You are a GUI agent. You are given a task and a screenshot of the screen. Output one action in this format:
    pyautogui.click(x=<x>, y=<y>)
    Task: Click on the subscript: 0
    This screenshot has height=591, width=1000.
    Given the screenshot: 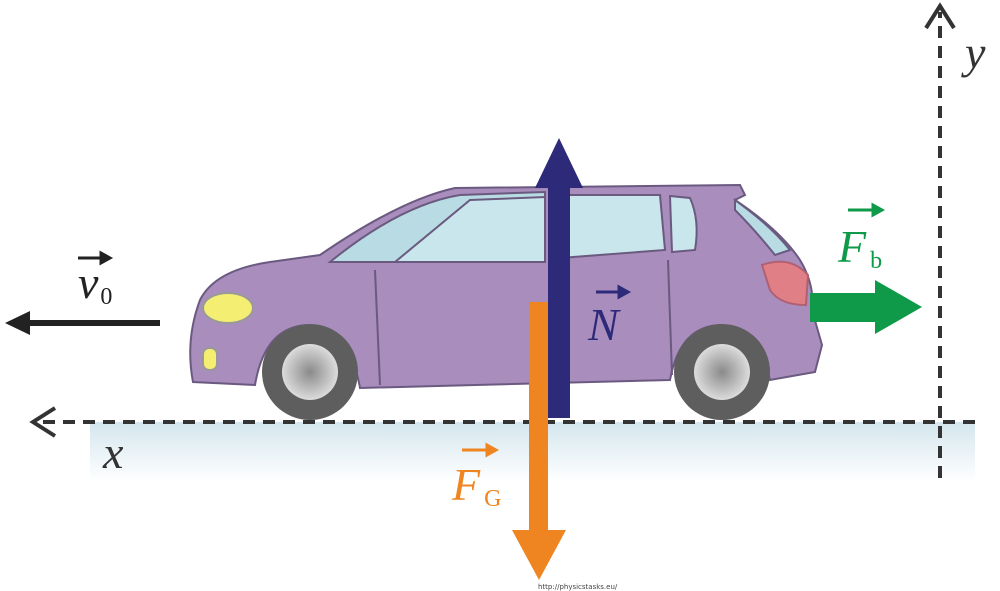 What is the action you would take?
    pyautogui.click(x=106, y=297)
    